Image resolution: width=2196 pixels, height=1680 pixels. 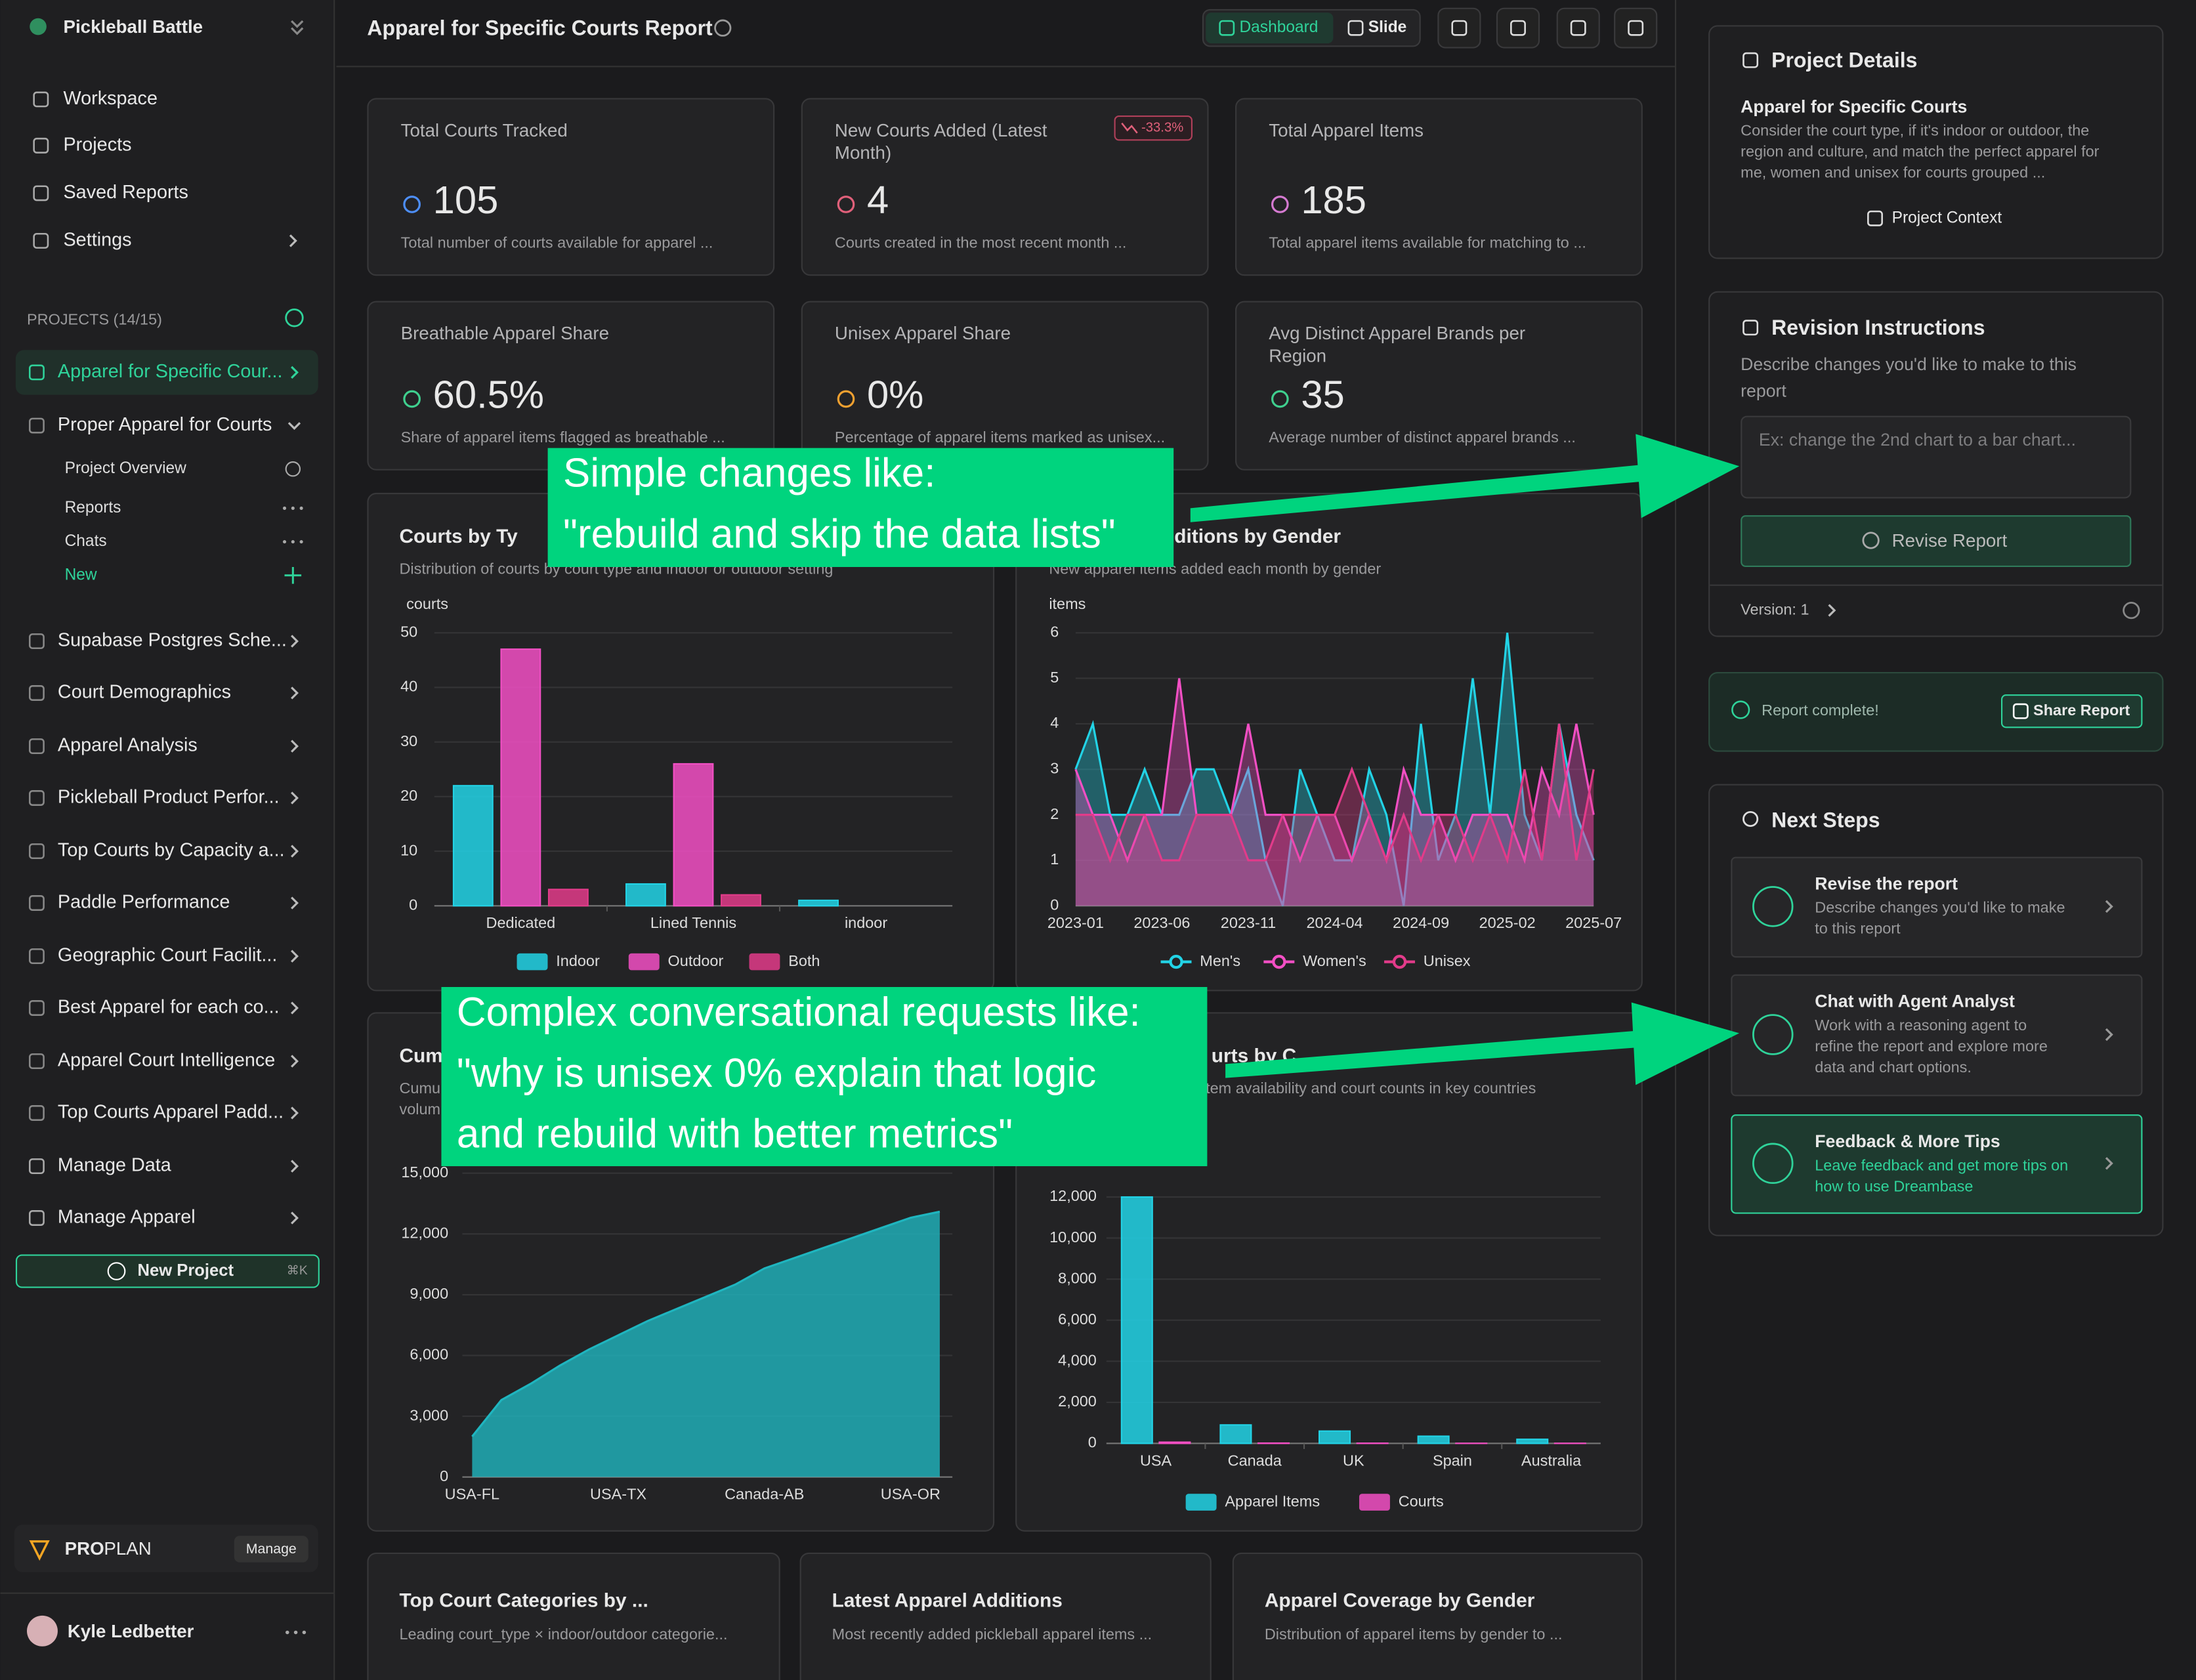 I want to click on revise-button, so click(x=1936, y=541).